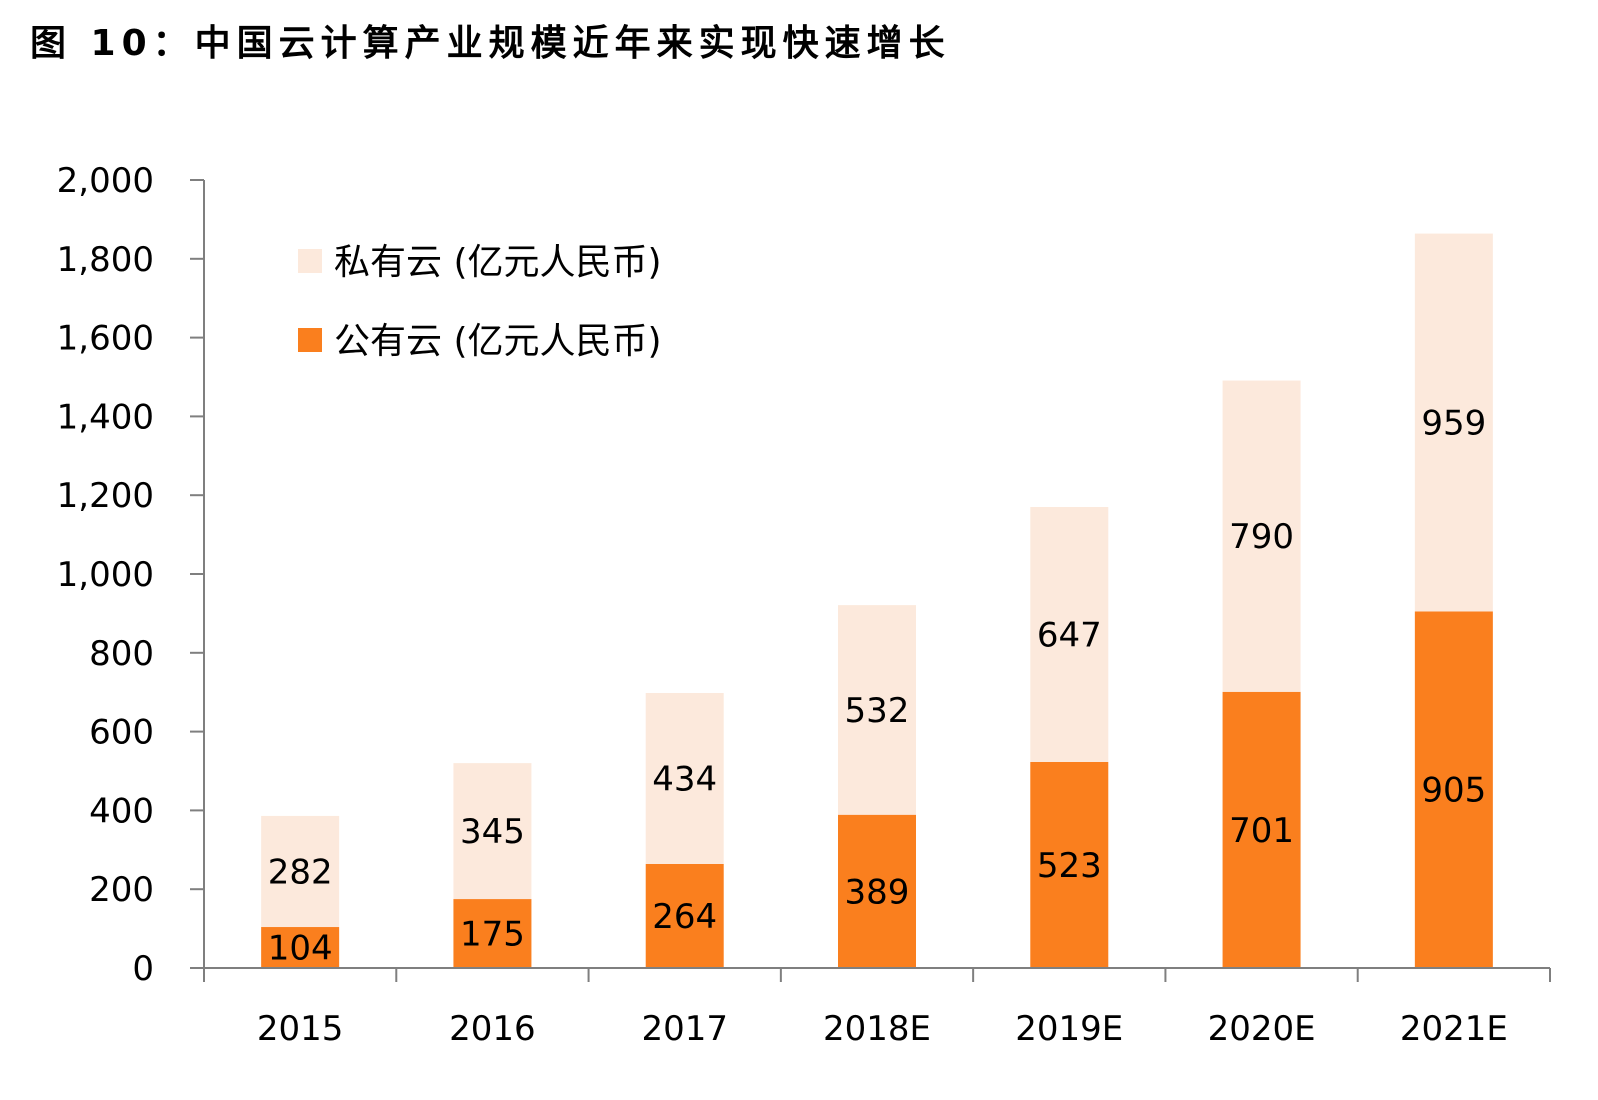 This screenshot has height=1100, width=1598. I want to click on bar-public-2018E, so click(877, 891).